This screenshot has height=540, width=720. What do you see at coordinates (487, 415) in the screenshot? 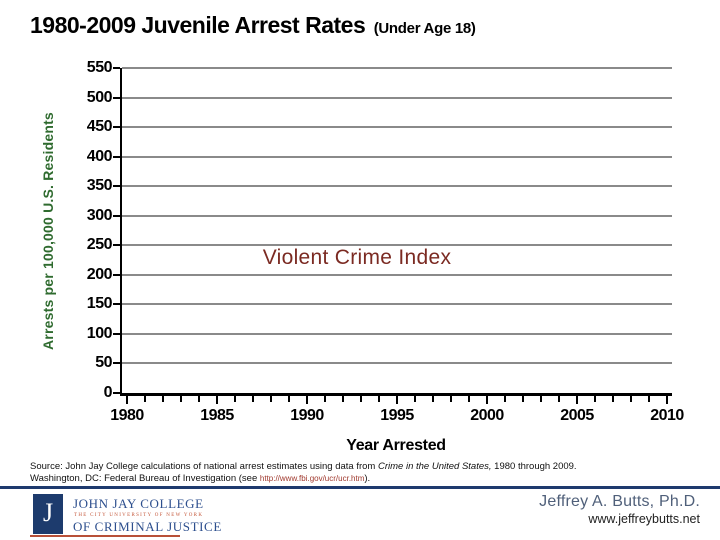
I see `x-tick-label-2000: 2000` at bounding box center [487, 415].